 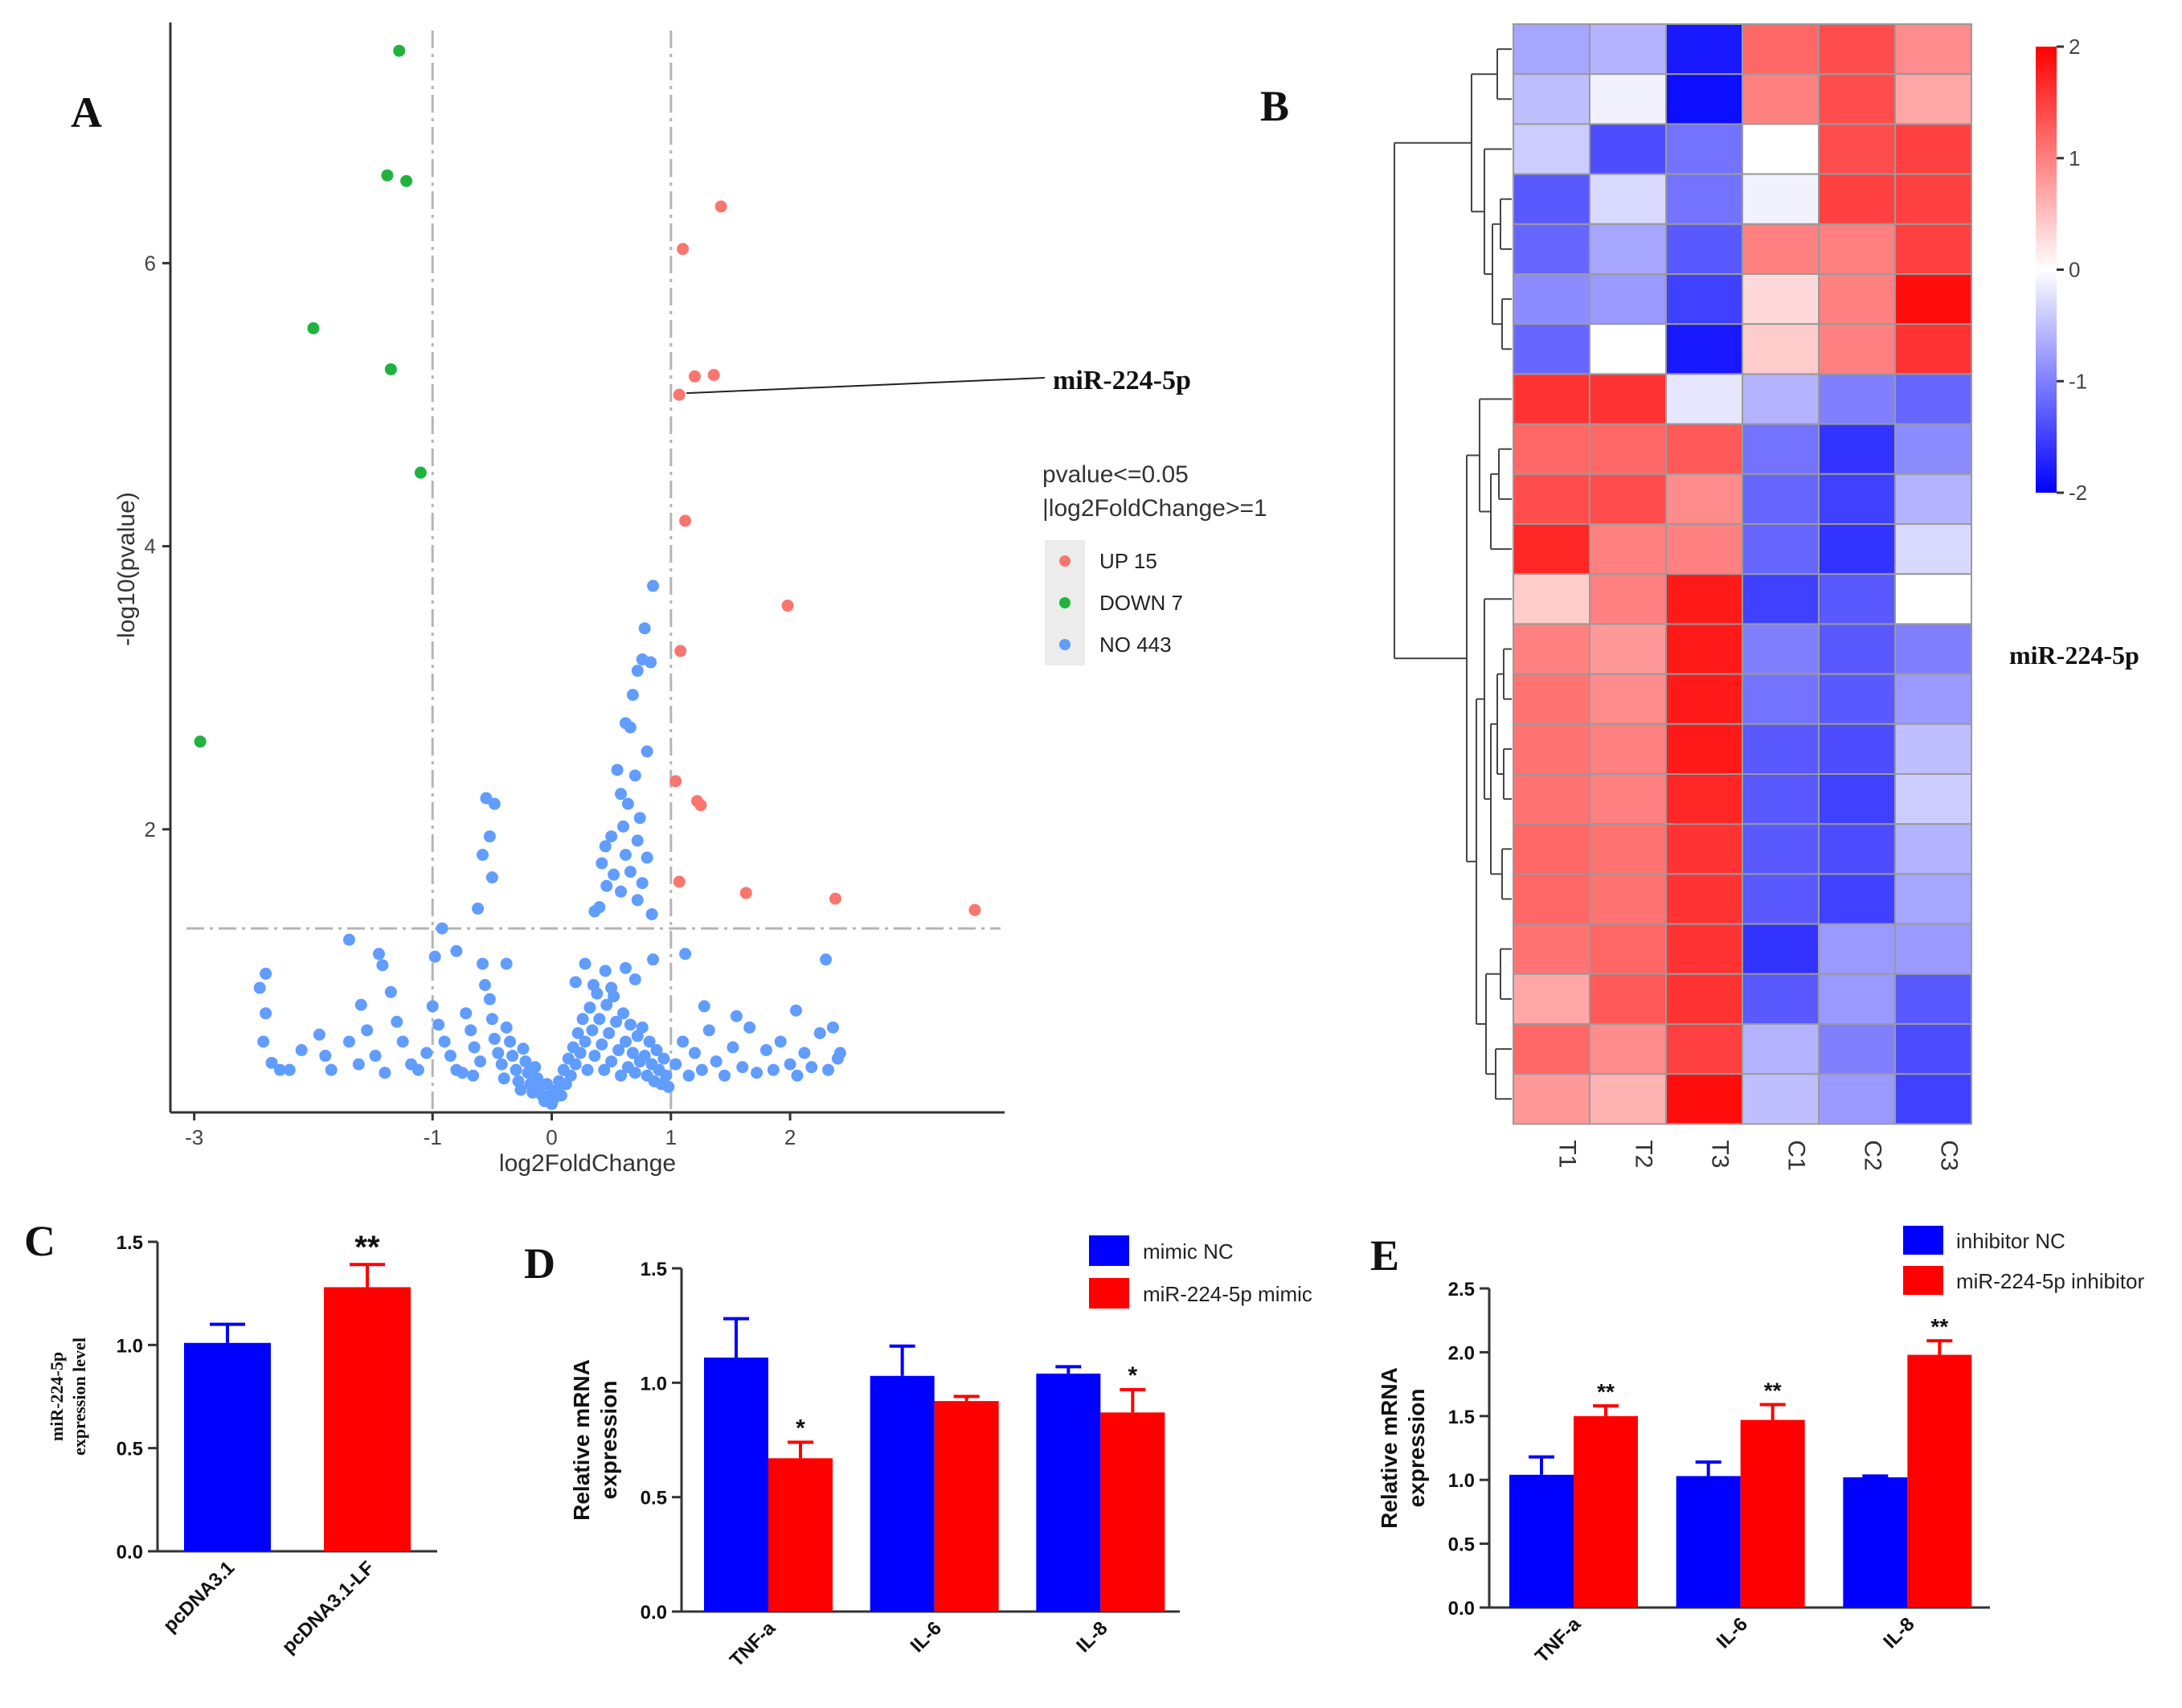 I want to click on barD-bar, so click(x=967, y=1507).